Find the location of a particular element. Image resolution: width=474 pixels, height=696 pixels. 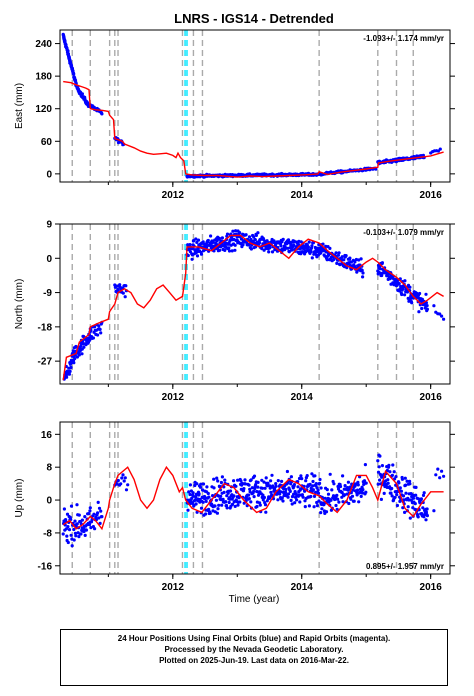

y-tick-label: -27 is located at coordinates (45, 362).